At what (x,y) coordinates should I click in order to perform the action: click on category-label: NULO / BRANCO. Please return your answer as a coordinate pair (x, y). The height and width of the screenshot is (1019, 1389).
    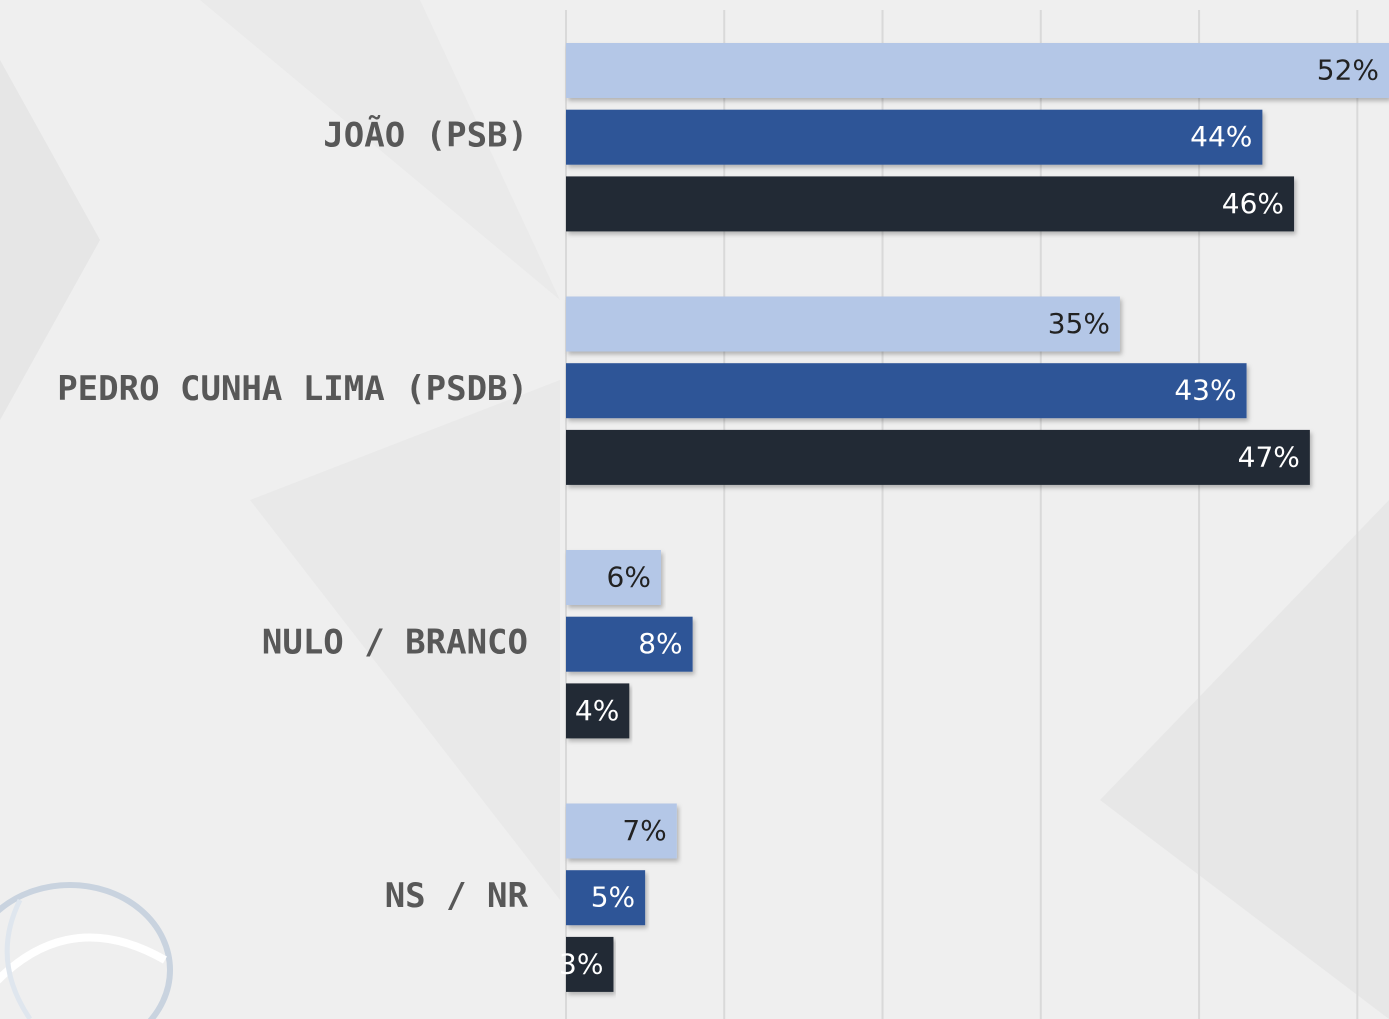
    Looking at the image, I should click on (395, 643).